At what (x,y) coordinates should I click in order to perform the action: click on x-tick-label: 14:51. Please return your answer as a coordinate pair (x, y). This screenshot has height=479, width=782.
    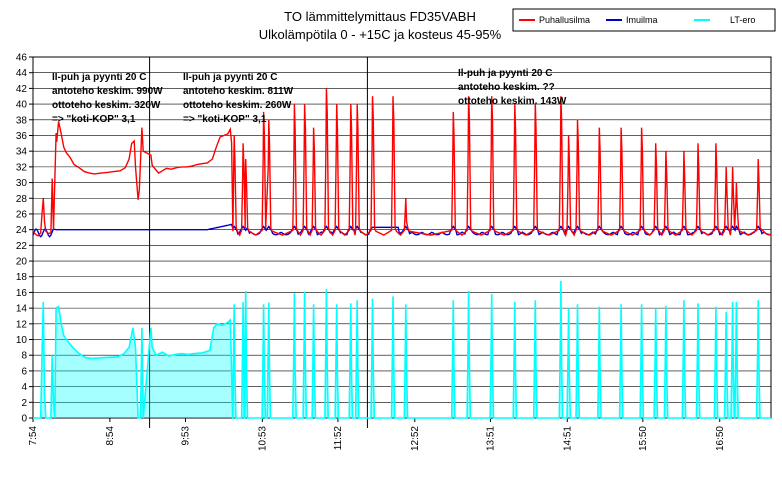
    Looking at the image, I should click on (567, 438).